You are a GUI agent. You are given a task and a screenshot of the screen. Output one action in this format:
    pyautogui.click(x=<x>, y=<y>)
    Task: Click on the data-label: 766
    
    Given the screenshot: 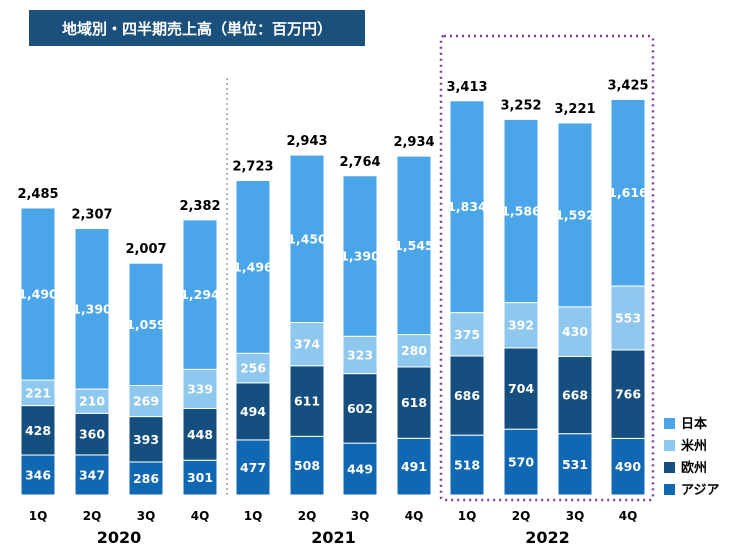 What is the action you would take?
    pyautogui.click(x=628, y=394)
    